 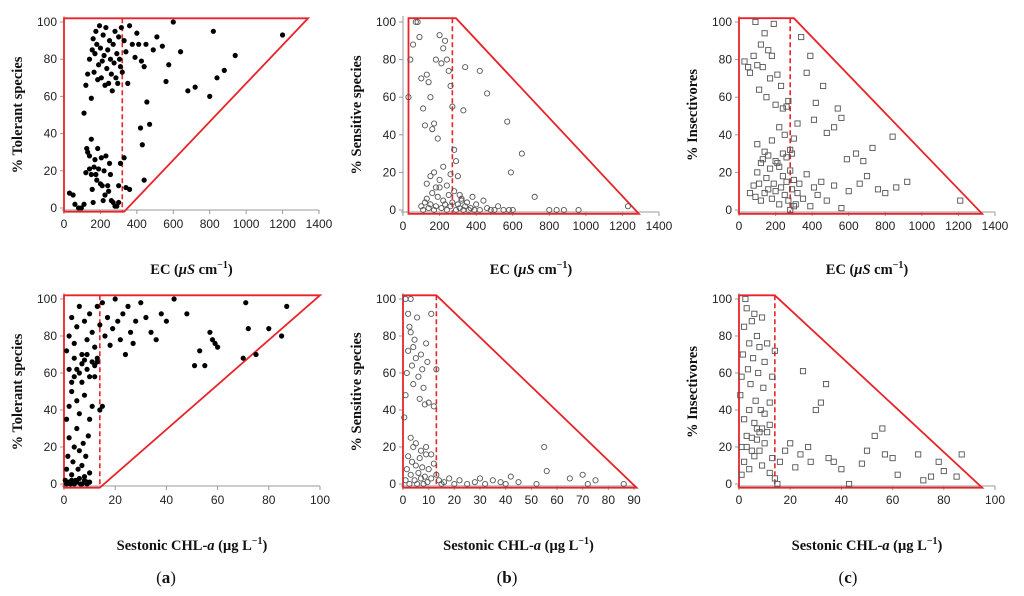 I want to click on panel-label-b: (b), so click(x=507, y=577).